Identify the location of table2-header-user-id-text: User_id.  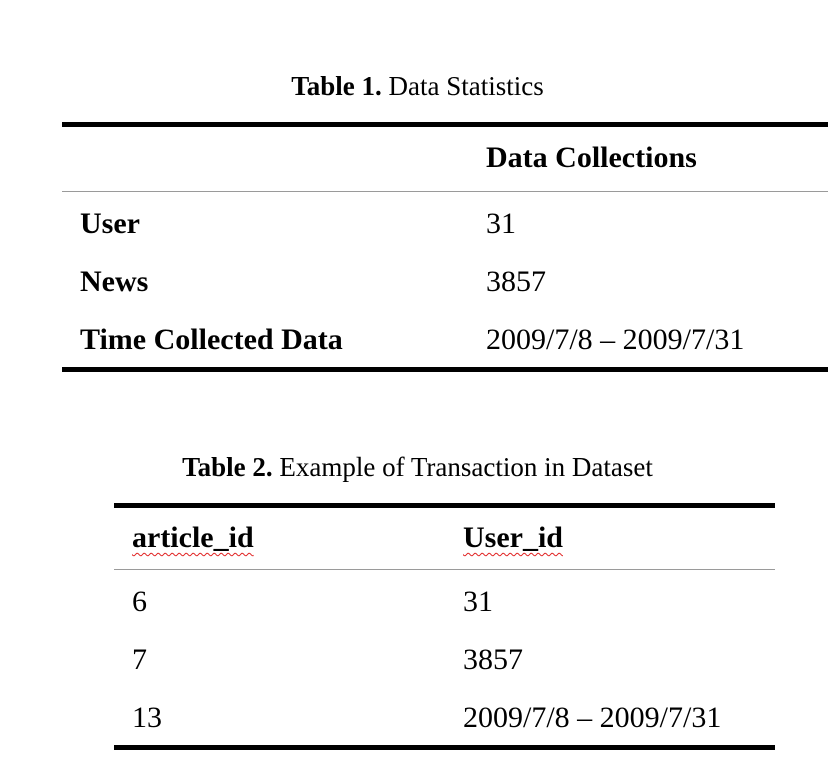
(513, 537).